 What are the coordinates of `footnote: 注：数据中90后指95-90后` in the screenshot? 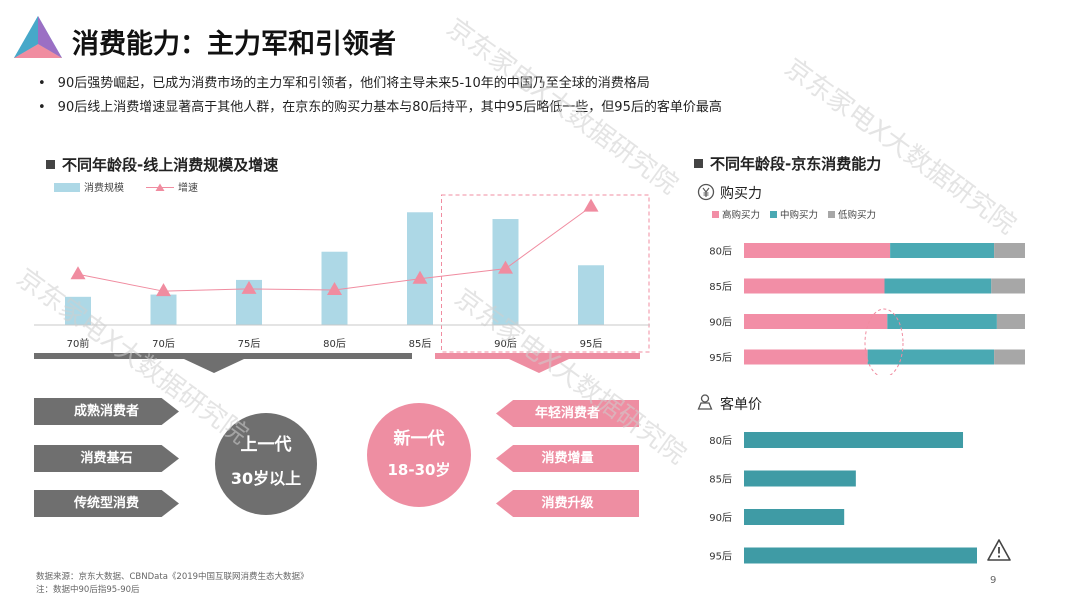 It's located at (88, 590).